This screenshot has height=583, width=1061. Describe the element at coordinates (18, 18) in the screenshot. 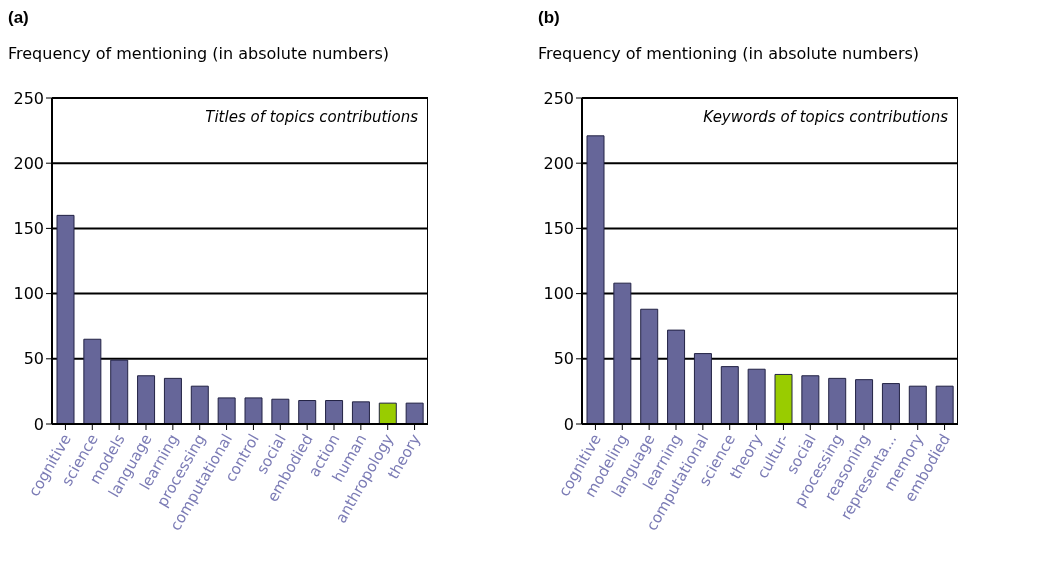

I see `chart-title: (a)` at that location.